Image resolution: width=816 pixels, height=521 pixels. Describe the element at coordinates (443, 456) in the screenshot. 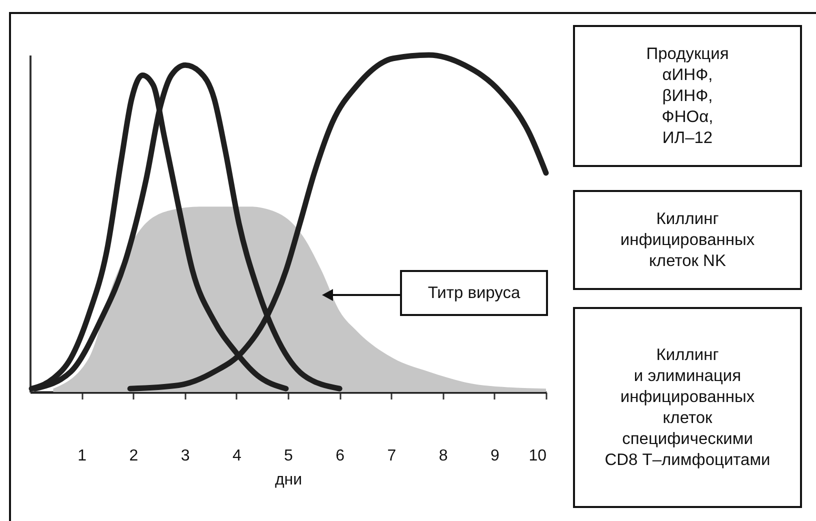

I see `x-tick-label: 8` at that location.